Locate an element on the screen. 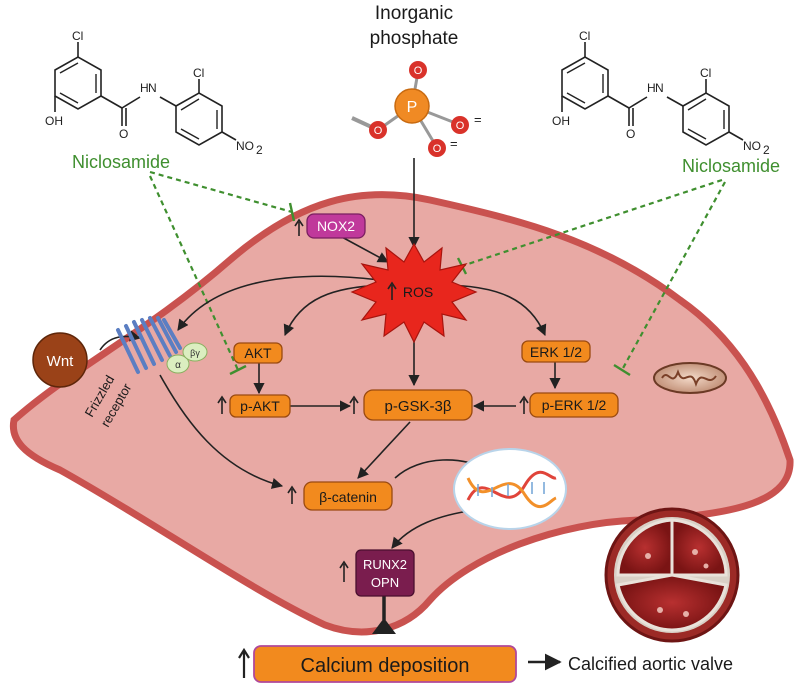  calcium-deposition-label: Calcium deposition is located at coordinates (385, 666).